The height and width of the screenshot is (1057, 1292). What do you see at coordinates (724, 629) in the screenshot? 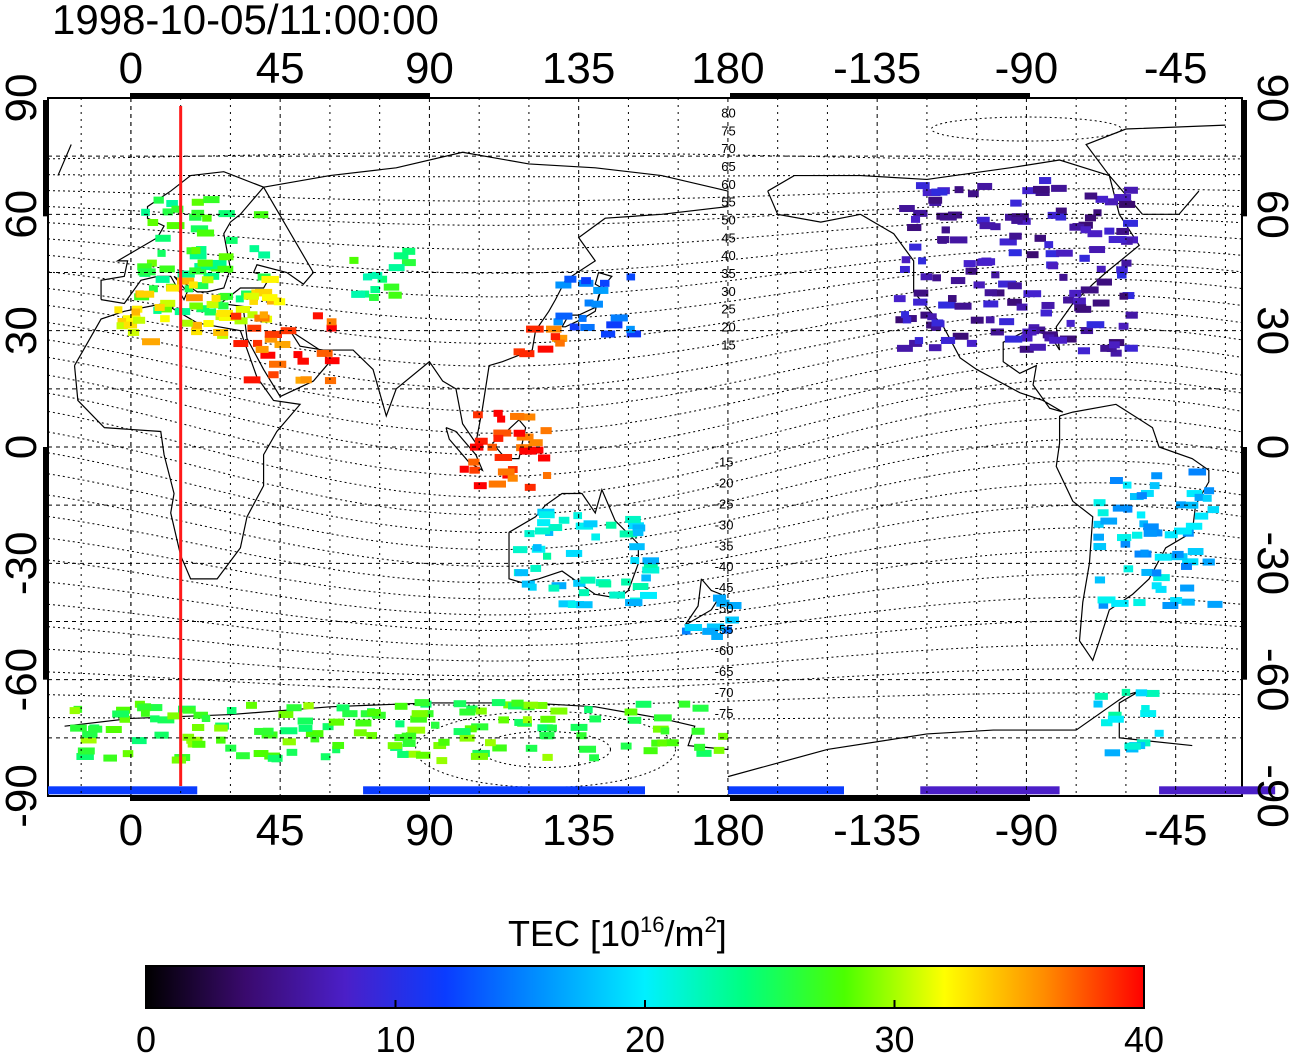
I see `contour-label: -55` at bounding box center [724, 629].